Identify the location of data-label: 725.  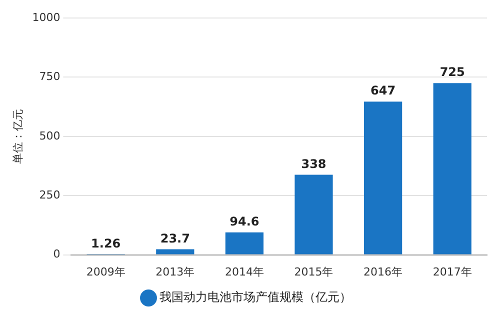
(452, 72).